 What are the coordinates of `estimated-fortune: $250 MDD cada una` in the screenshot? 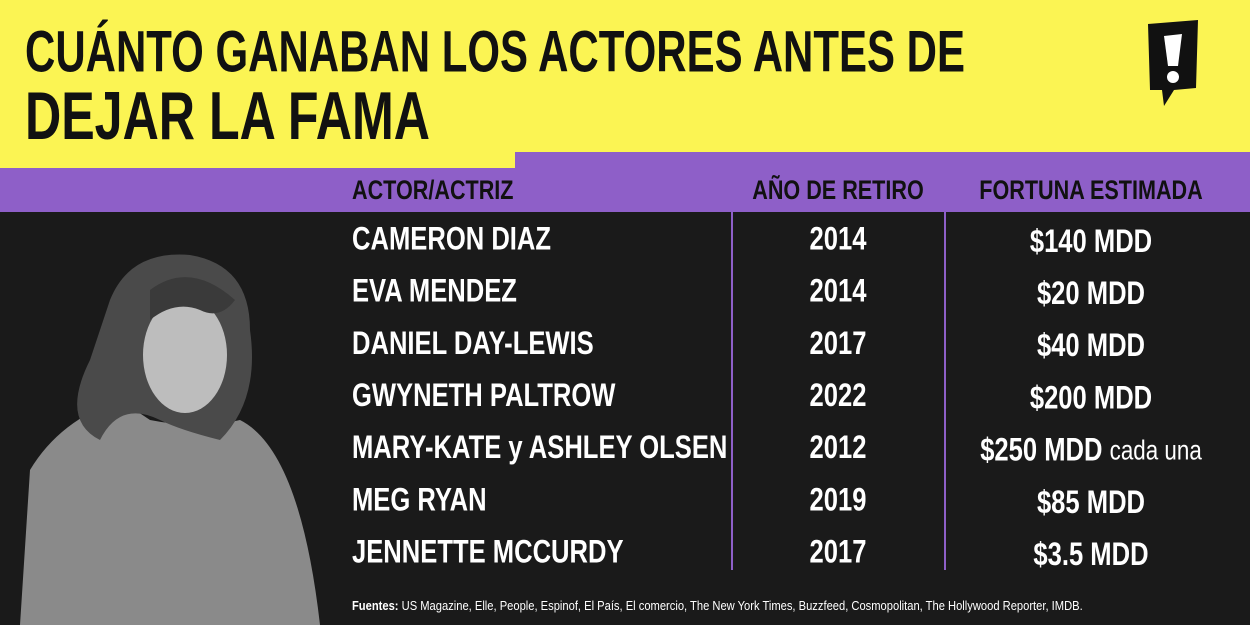 It's located at (1091, 450).